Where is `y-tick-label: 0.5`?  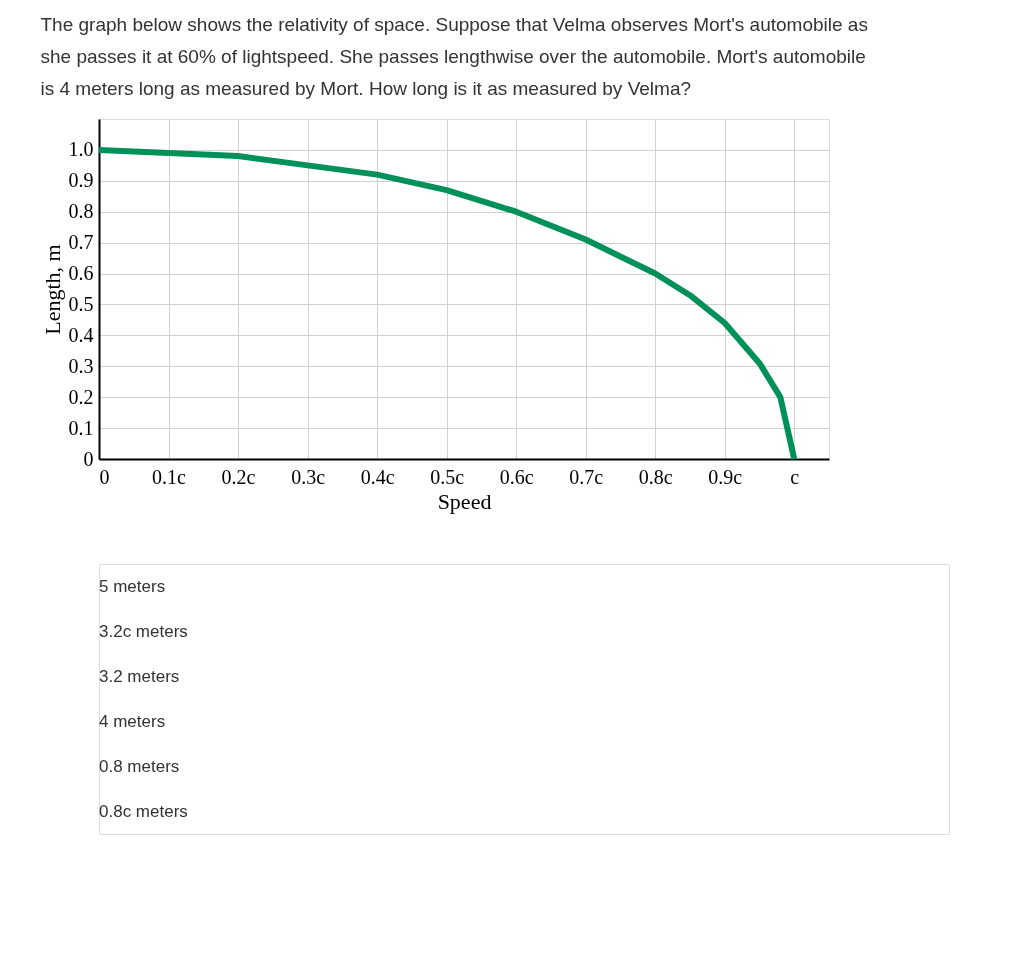 y-tick-label: 0.5 is located at coordinates (81, 303).